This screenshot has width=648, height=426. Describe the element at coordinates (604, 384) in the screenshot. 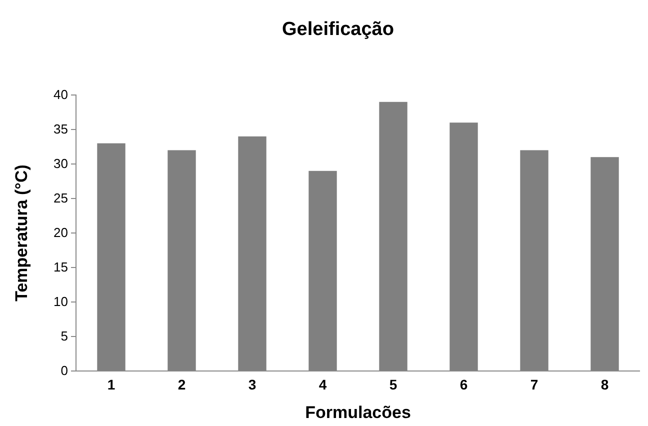

I see `x-tick-label: 8` at that location.